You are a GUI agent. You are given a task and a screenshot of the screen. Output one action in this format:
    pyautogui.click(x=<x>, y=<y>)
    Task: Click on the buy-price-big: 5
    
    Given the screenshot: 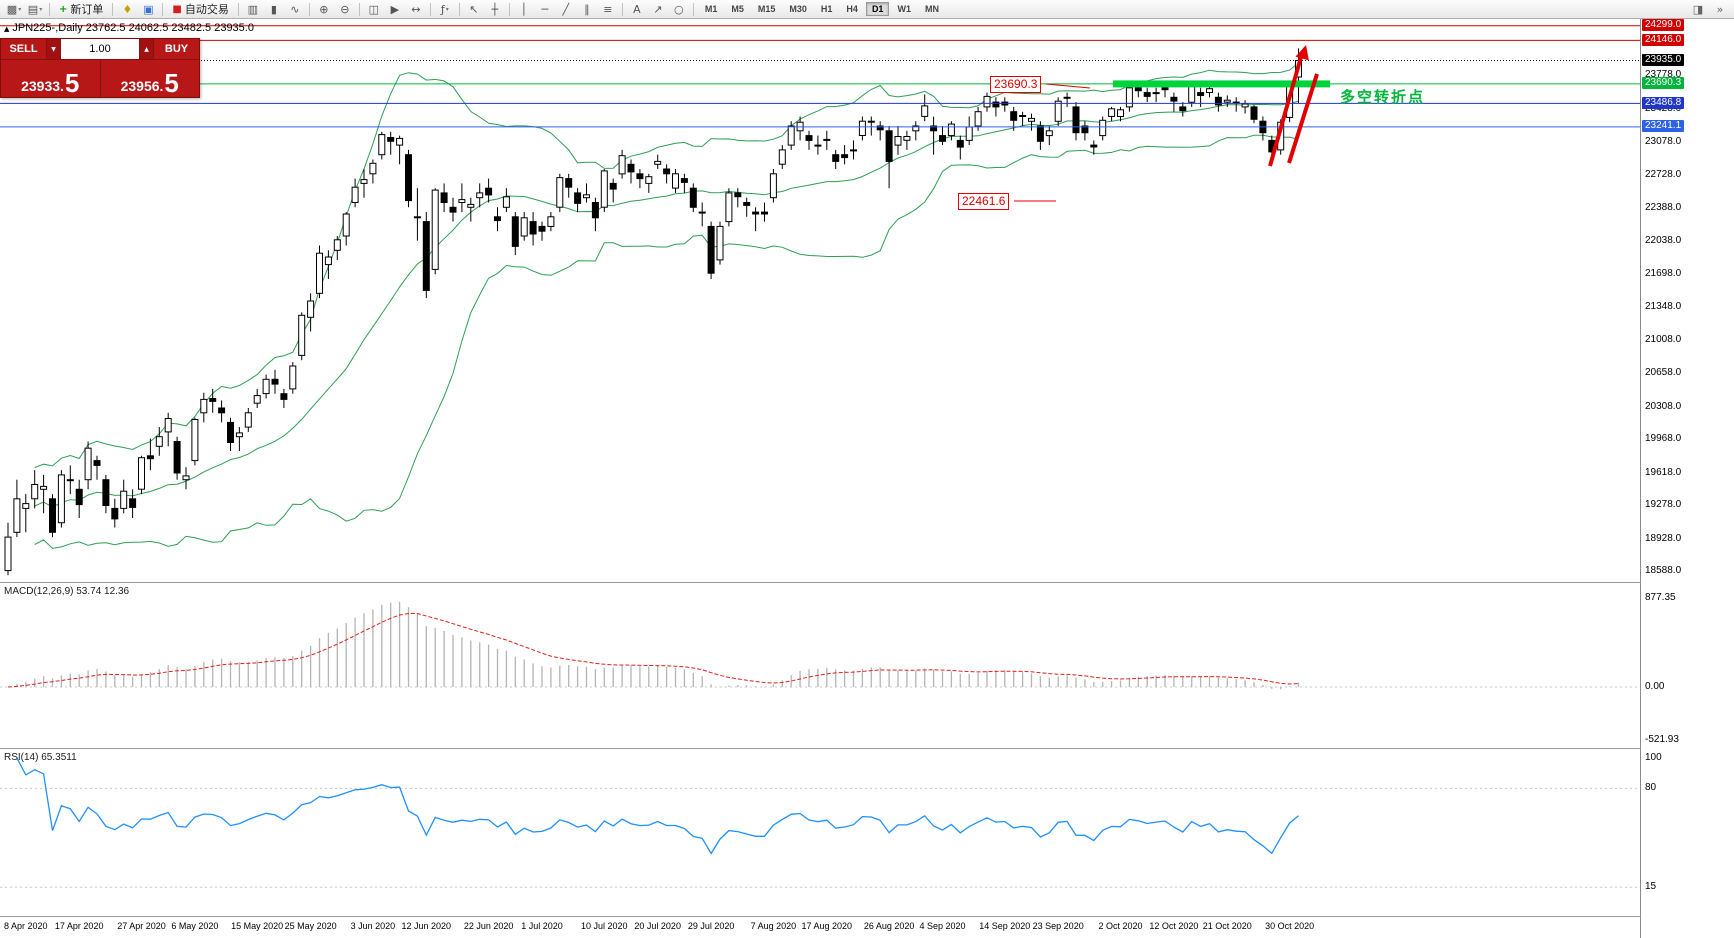 What is the action you would take?
    pyautogui.click(x=171, y=82)
    